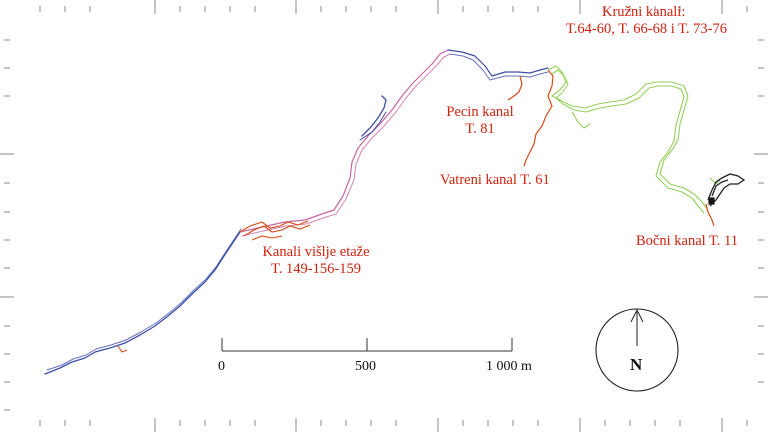 The width and height of the screenshot is (768, 432). What do you see at coordinates (365, 366) in the screenshot?
I see `scale-label-500: 500` at bounding box center [365, 366].